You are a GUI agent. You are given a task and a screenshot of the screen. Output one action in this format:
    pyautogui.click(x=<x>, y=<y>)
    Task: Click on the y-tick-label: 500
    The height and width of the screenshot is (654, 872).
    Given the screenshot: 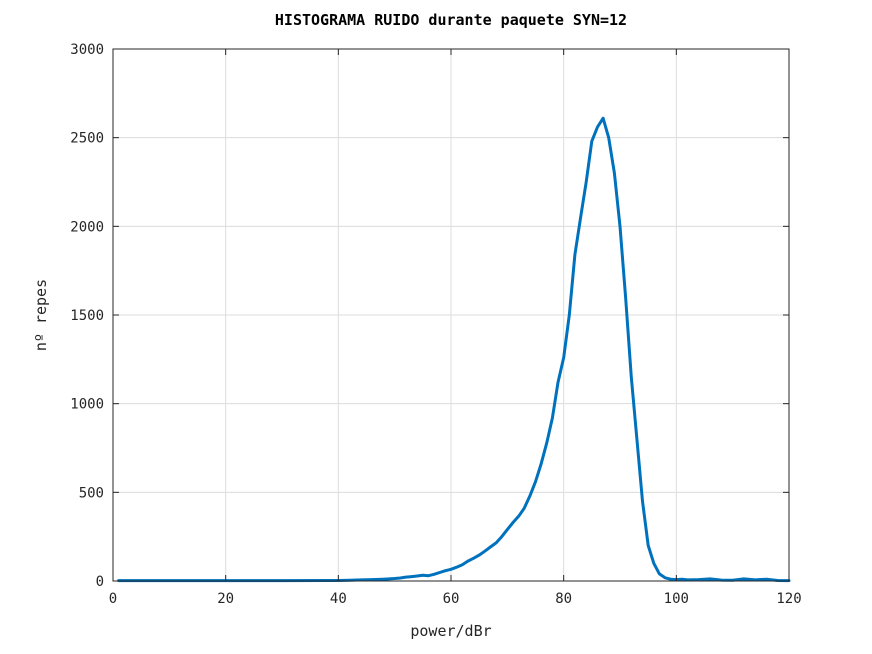 What is the action you would take?
    pyautogui.click(x=91, y=493)
    